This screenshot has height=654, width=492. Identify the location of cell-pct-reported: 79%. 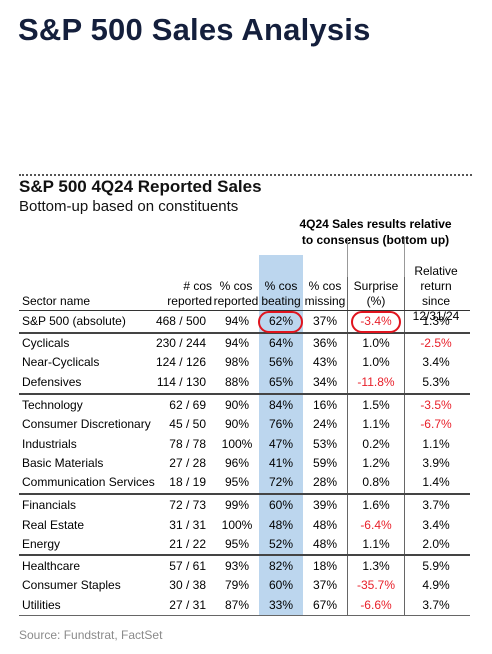
(237, 585).